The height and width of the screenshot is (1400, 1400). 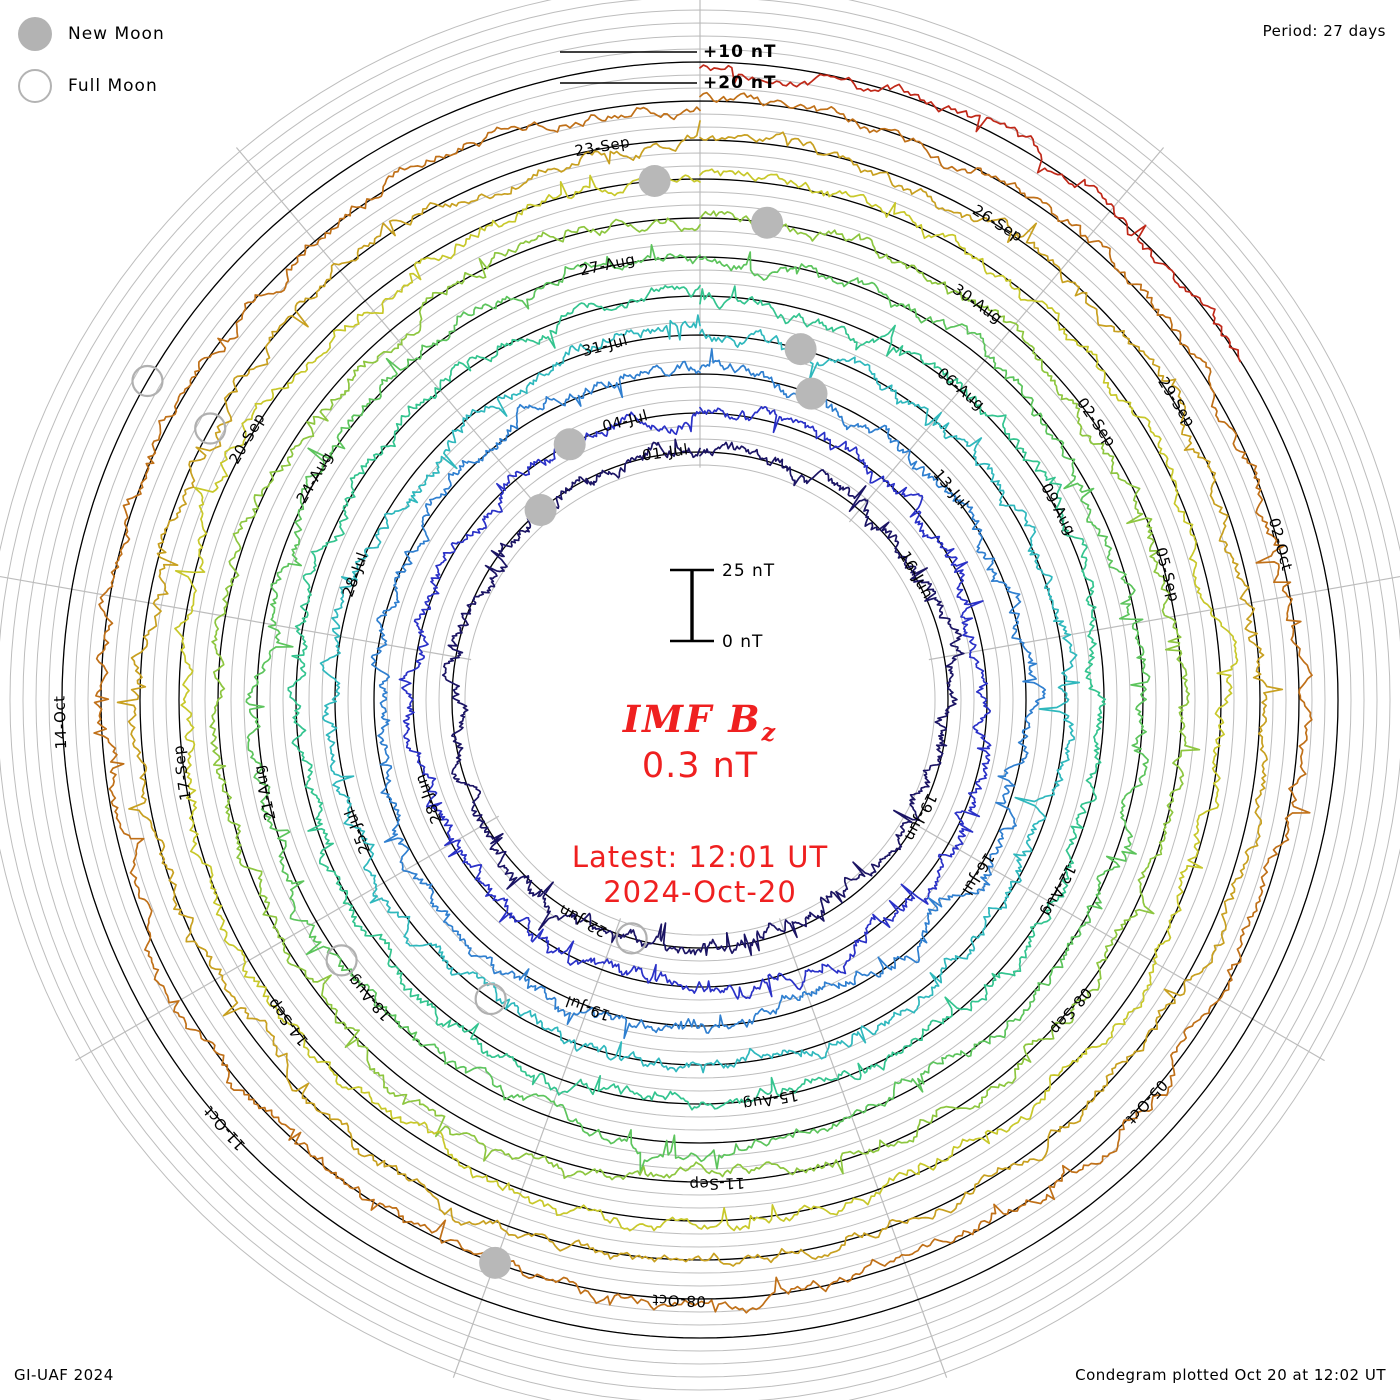 I want to click on date-ring-label: 04-Jul, so click(x=625, y=420).